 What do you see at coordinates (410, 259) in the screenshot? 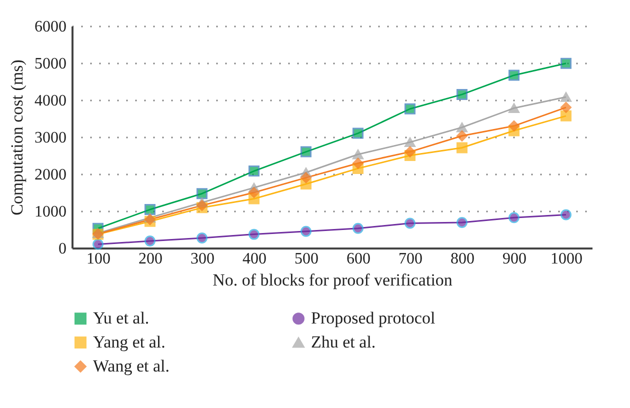
I see `x-tick-label: 700` at bounding box center [410, 259].